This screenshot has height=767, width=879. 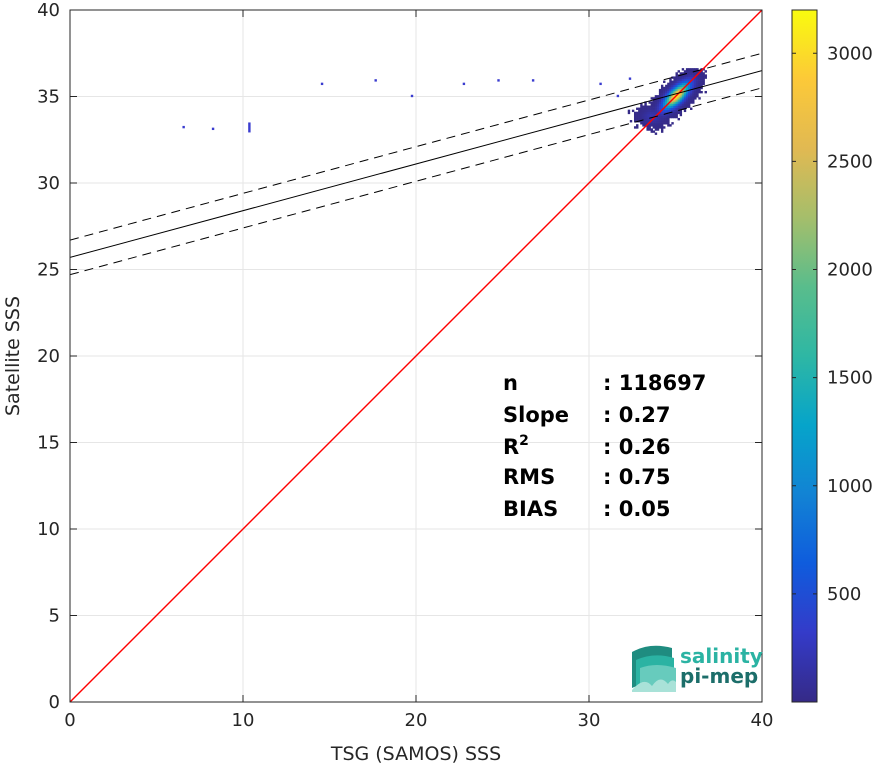 What do you see at coordinates (48, 97) in the screenshot?
I see `y-tick-label: 35` at bounding box center [48, 97].